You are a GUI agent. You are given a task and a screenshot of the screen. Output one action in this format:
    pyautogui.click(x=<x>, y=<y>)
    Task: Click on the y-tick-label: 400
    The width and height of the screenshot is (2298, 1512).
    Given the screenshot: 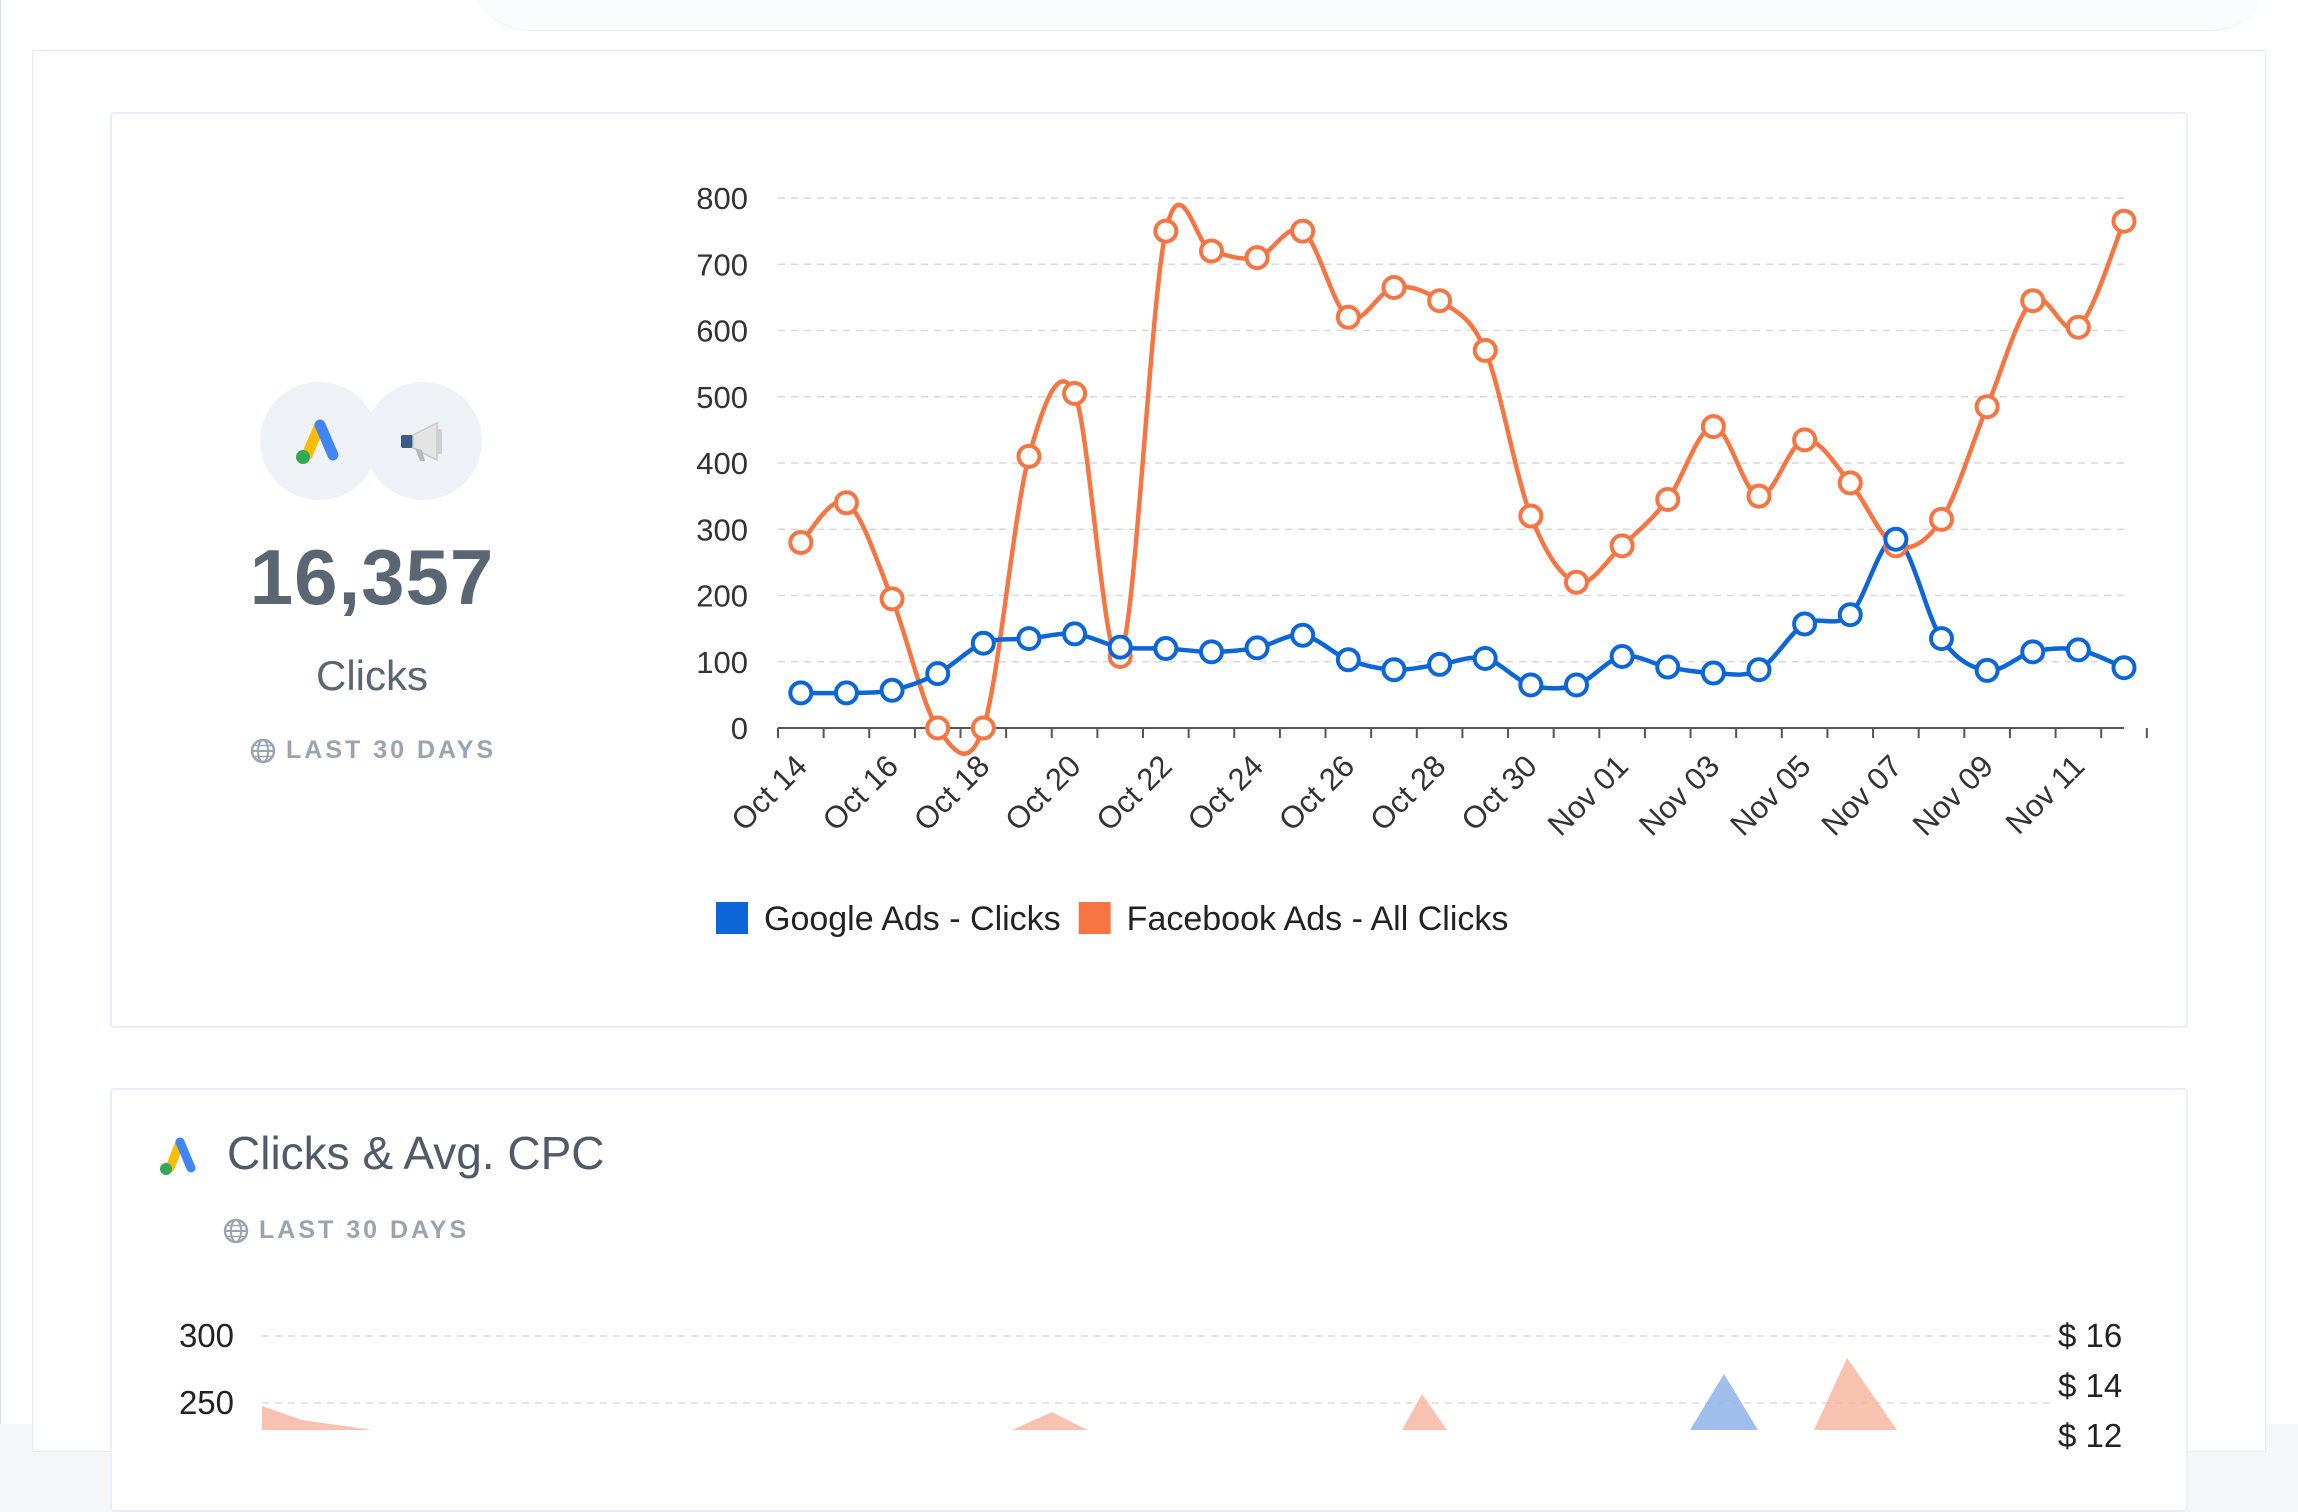 What is the action you would take?
    pyautogui.click(x=722, y=463)
    